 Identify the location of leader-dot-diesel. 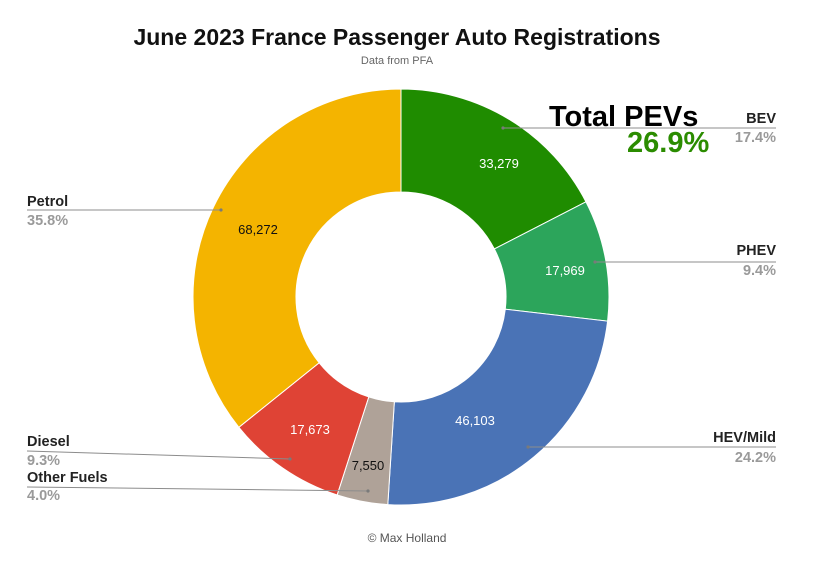
(290, 459).